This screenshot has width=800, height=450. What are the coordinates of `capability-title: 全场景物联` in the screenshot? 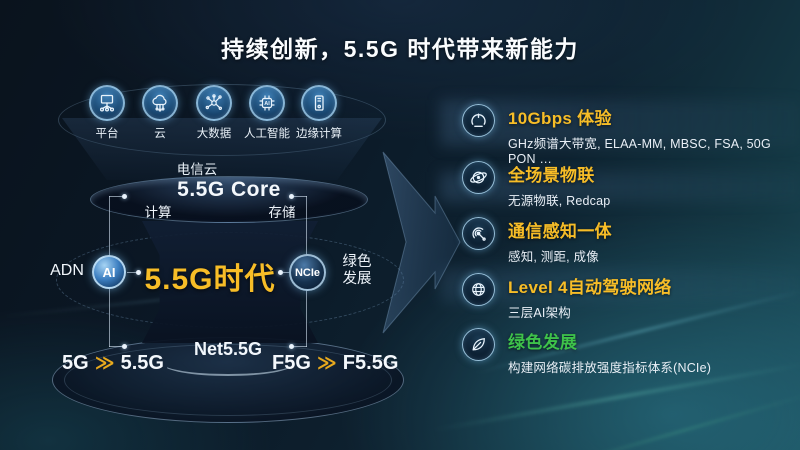 It's located at (551, 175).